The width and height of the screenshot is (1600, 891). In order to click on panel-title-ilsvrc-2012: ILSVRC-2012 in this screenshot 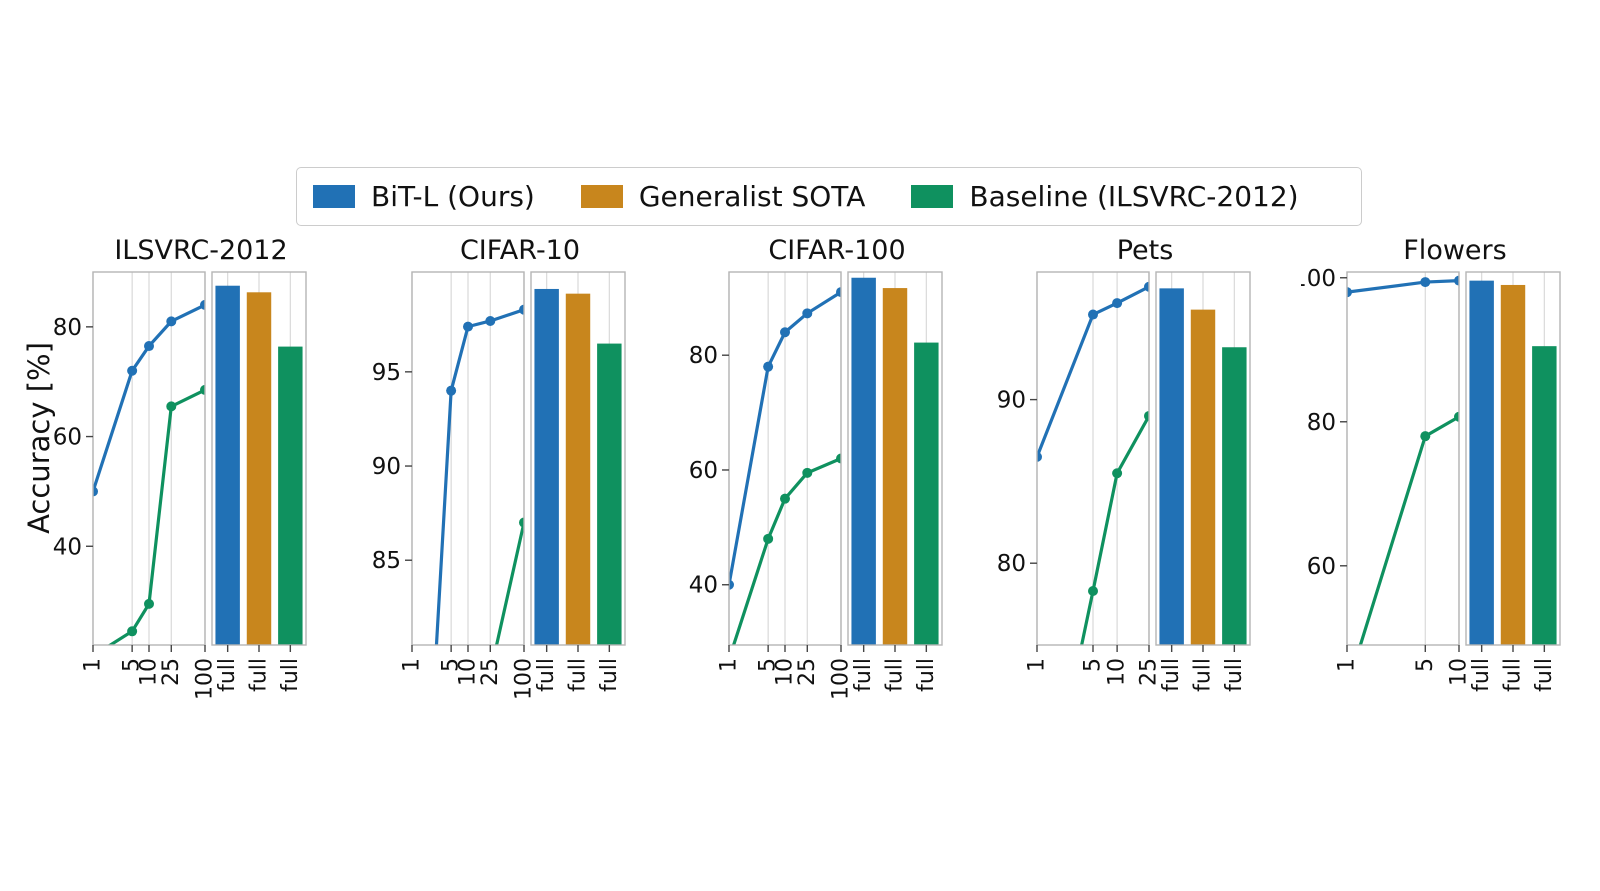, I will do `click(201, 250)`.